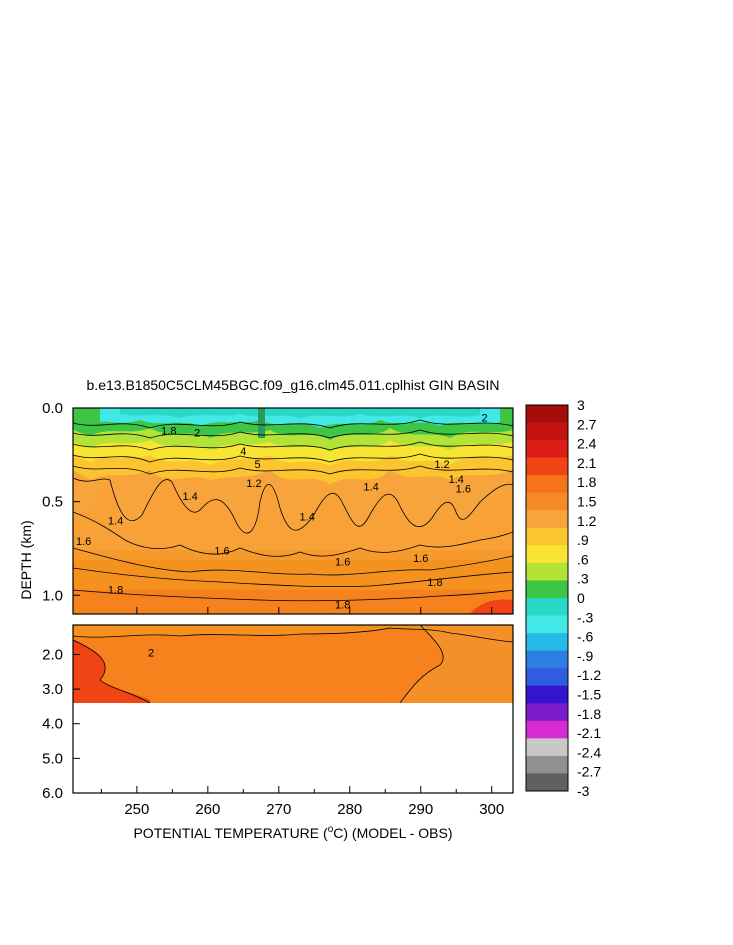  What do you see at coordinates (26, 559) in the screenshot?
I see `y-axis-label: DEPTH (km)` at bounding box center [26, 559].